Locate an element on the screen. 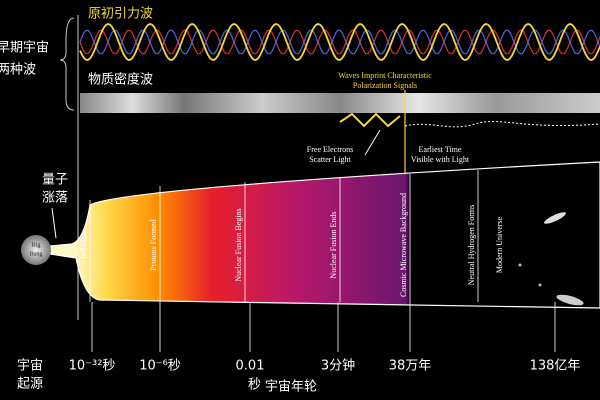 Image resolution: width=600 pixels, height=400 pixels. quantum-label: 涨落 is located at coordinates (55, 198).